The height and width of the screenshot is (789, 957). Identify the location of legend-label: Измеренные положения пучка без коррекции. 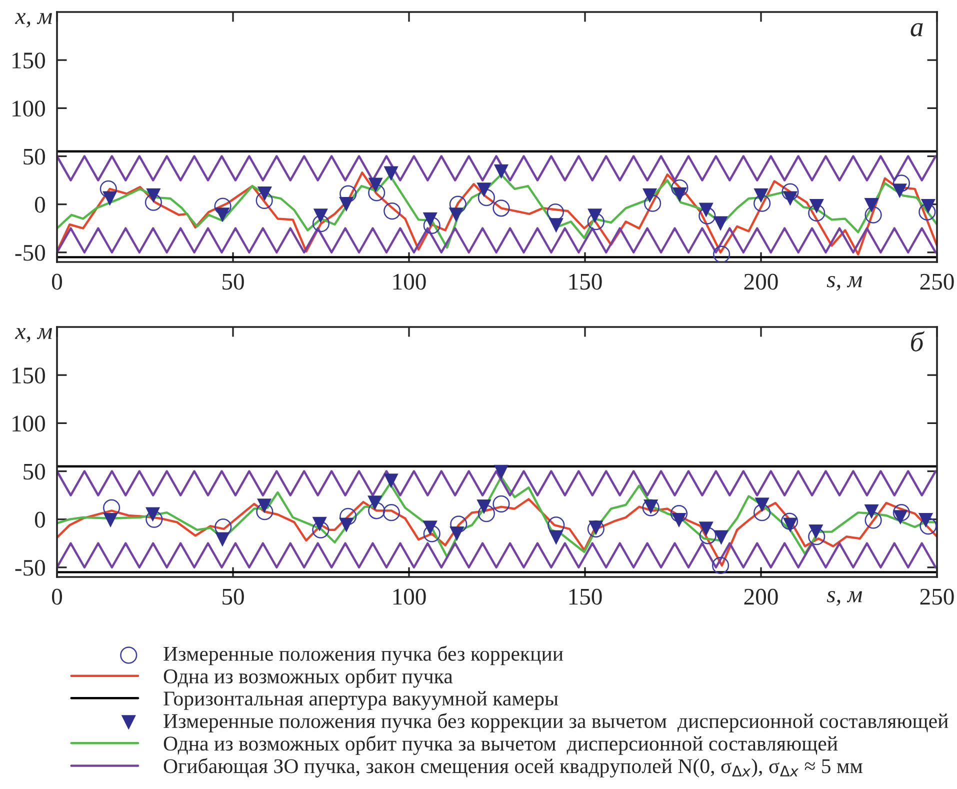
(364, 656).